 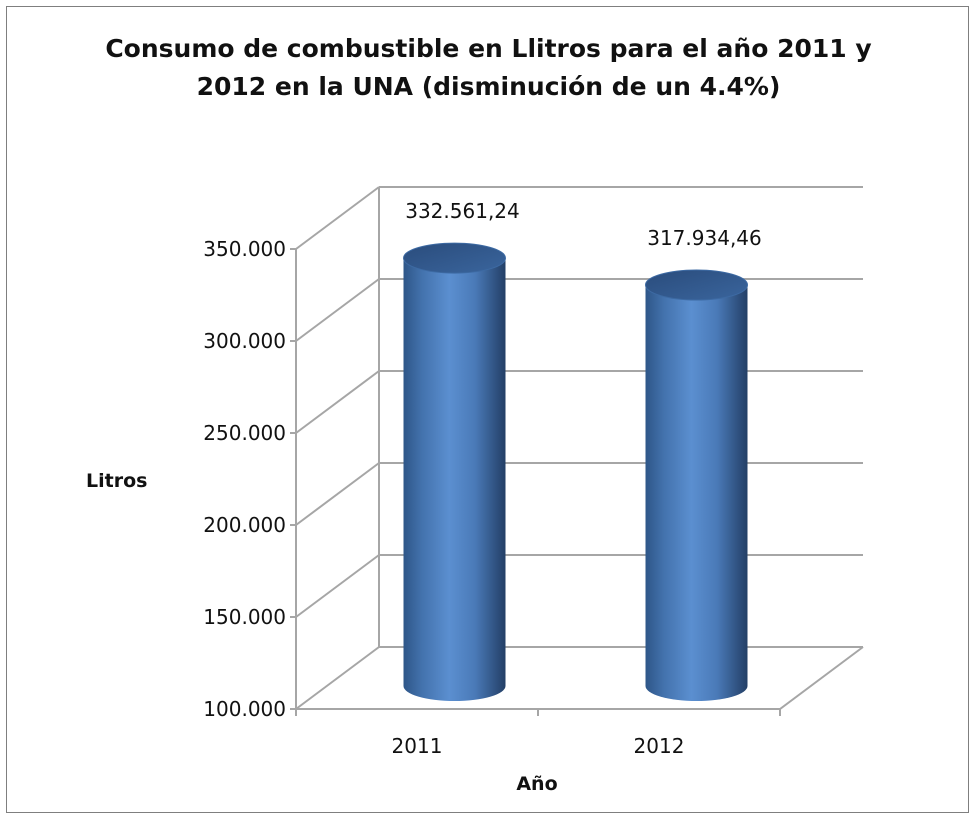 I want to click on x-tick-label-2011: 2011, so click(x=417, y=746).